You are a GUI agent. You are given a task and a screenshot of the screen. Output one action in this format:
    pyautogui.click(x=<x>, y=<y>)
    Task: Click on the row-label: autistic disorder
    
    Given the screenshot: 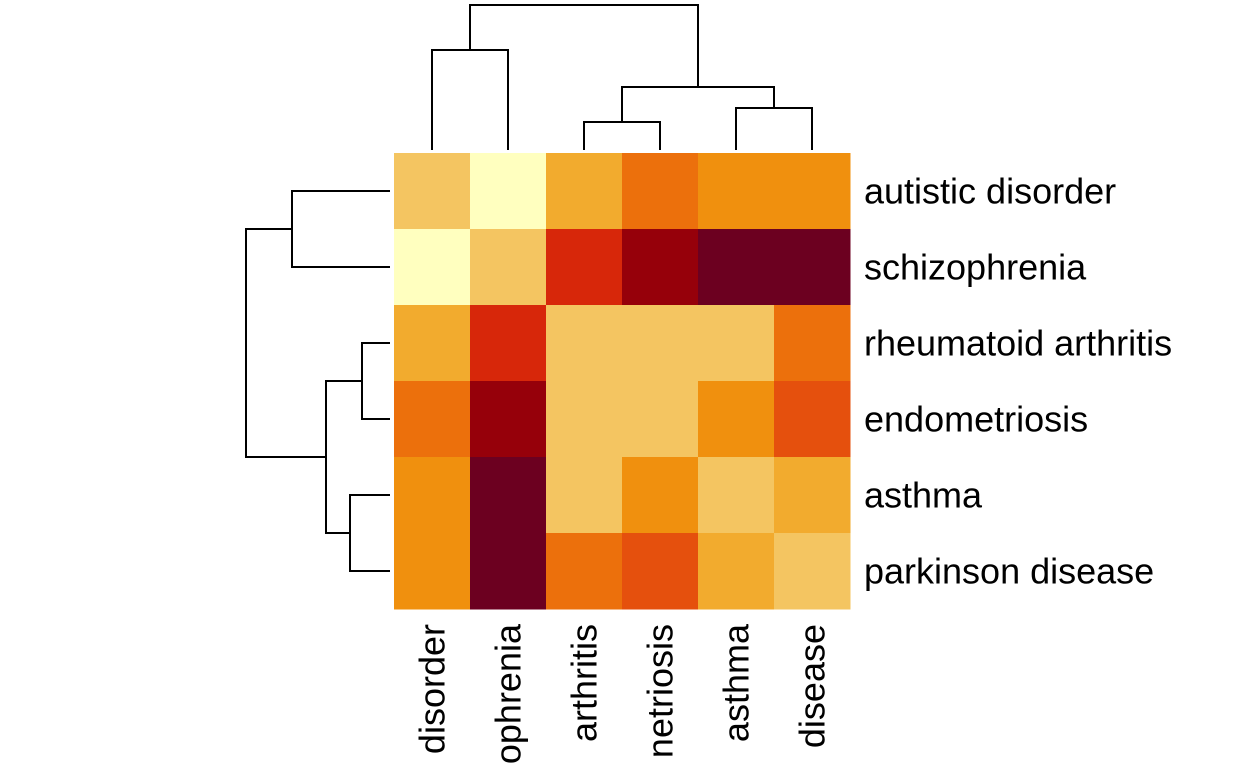 What is the action you would take?
    pyautogui.click(x=990, y=191)
    